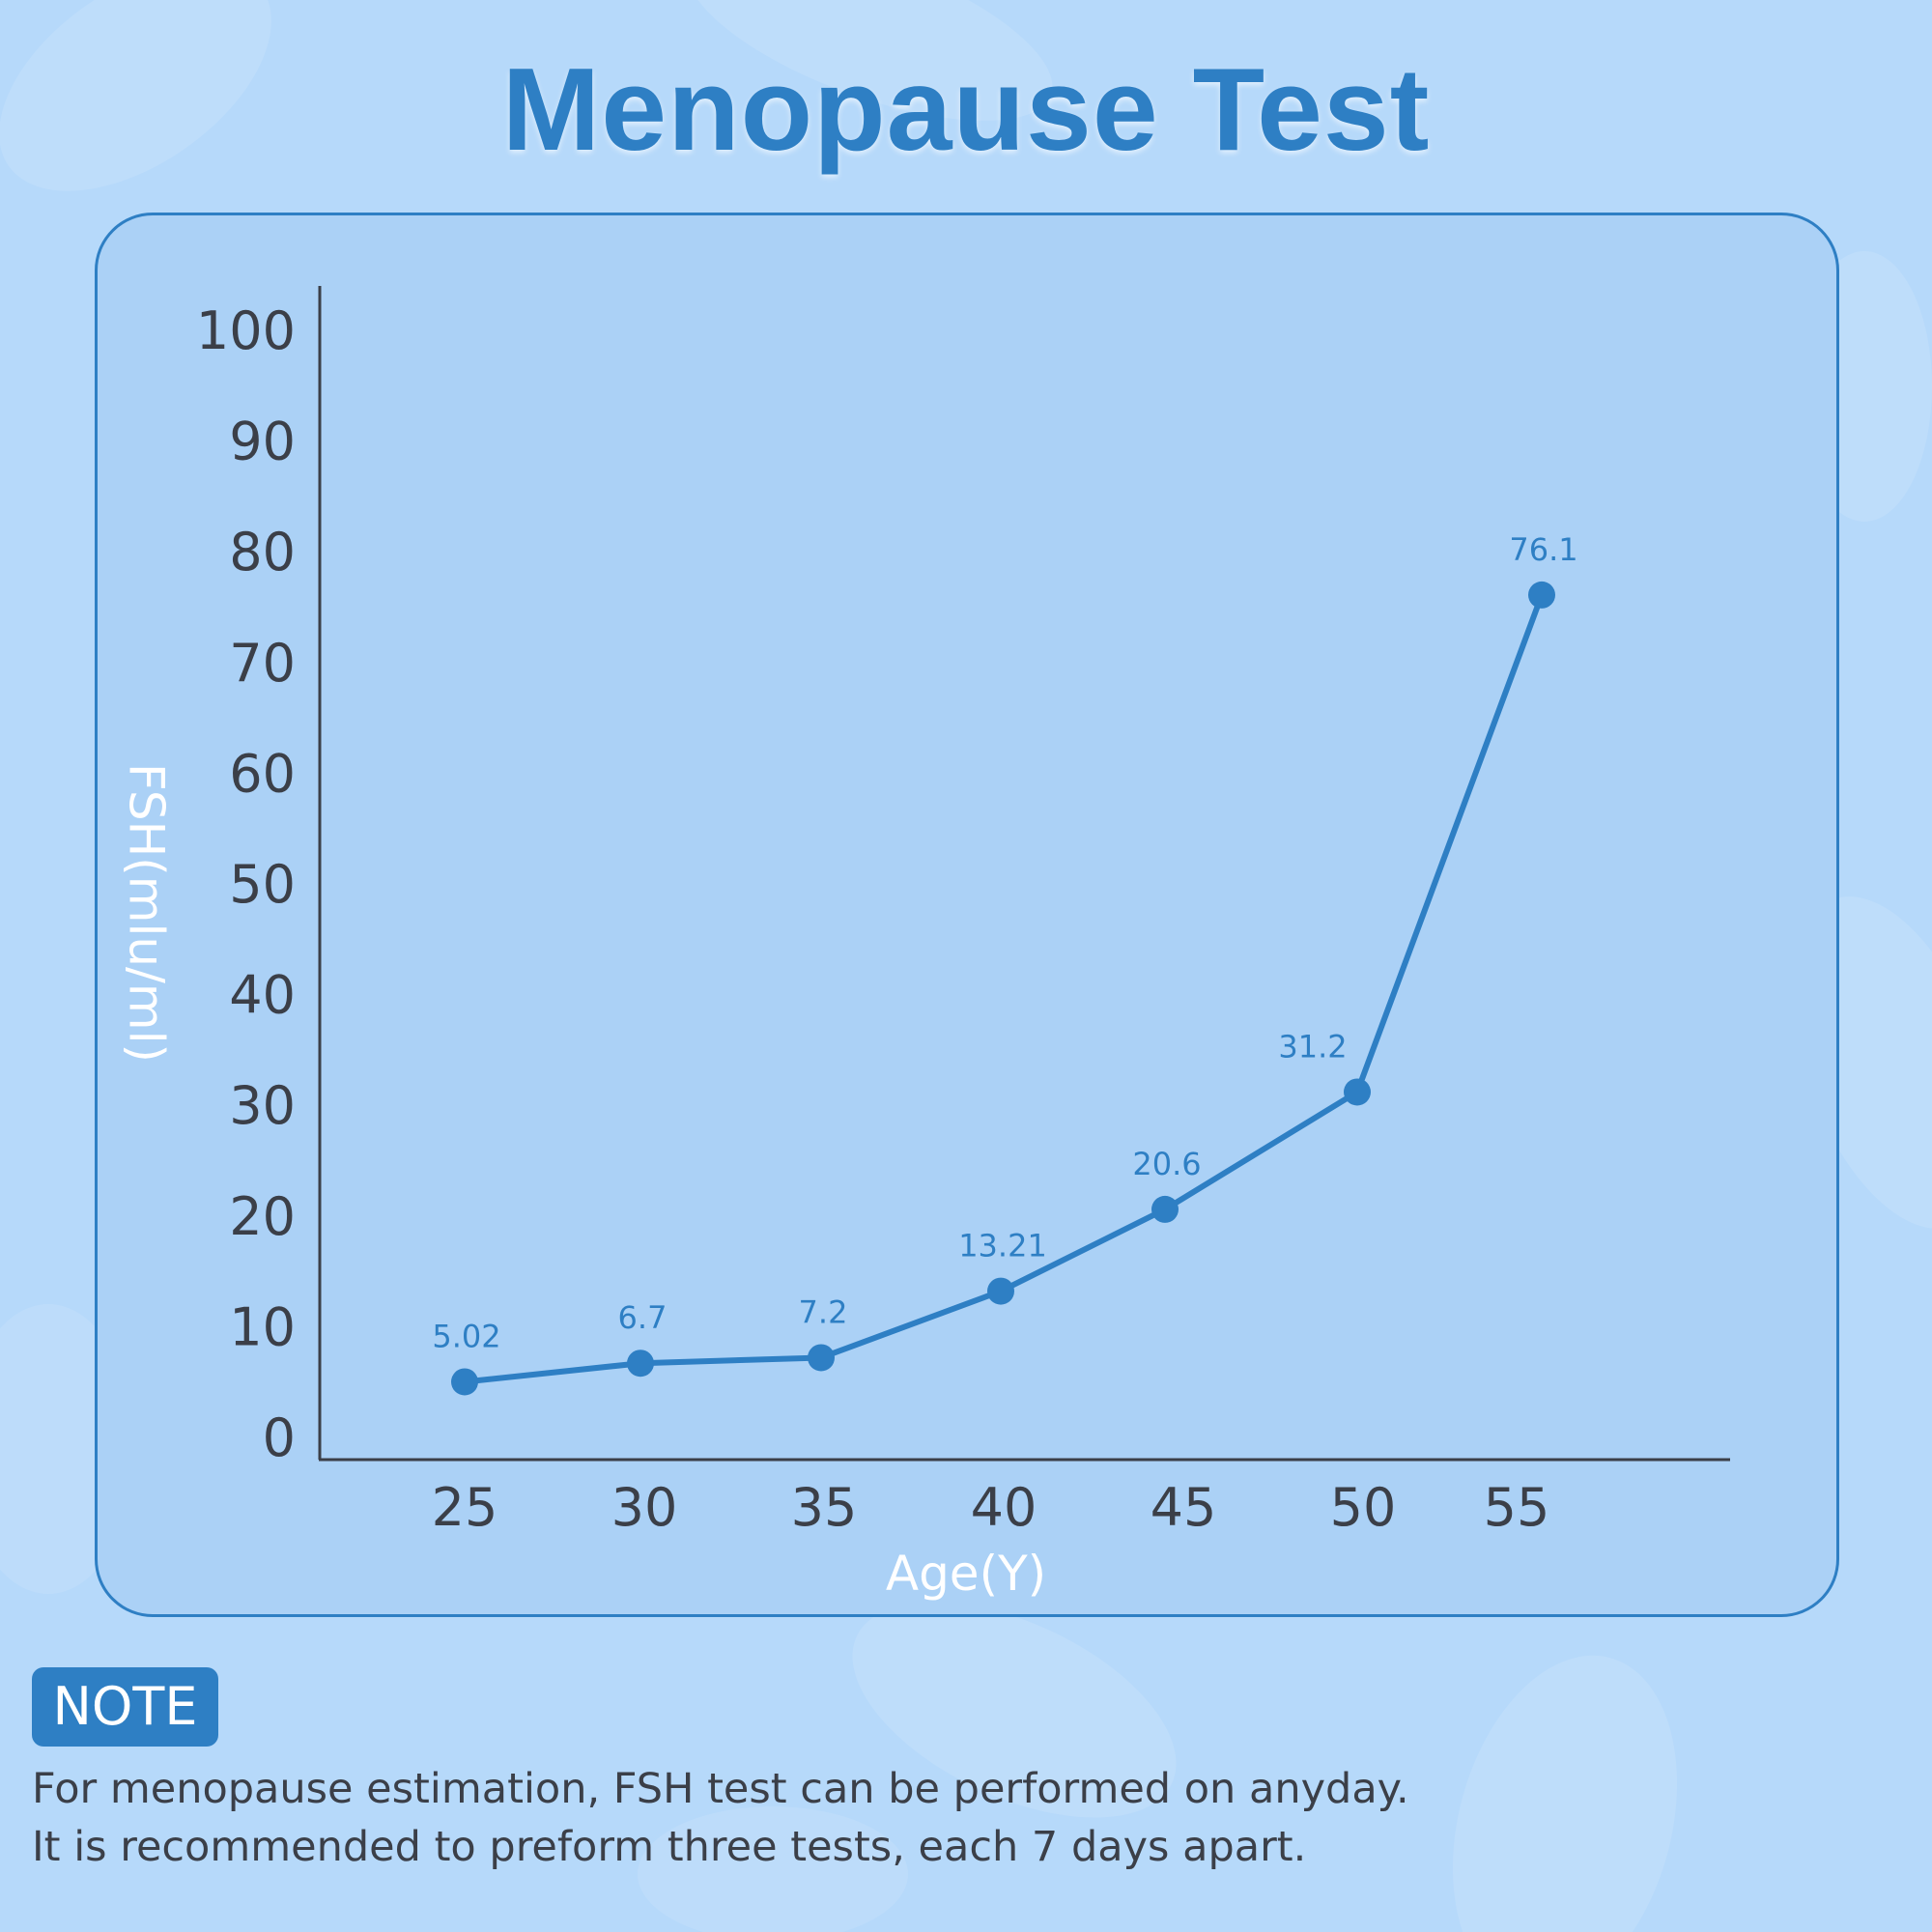 The width and height of the screenshot is (1932, 1932). What do you see at coordinates (466, 1336) in the screenshot?
I see `data-label: 5.02` at bounding box center [466, 1336].